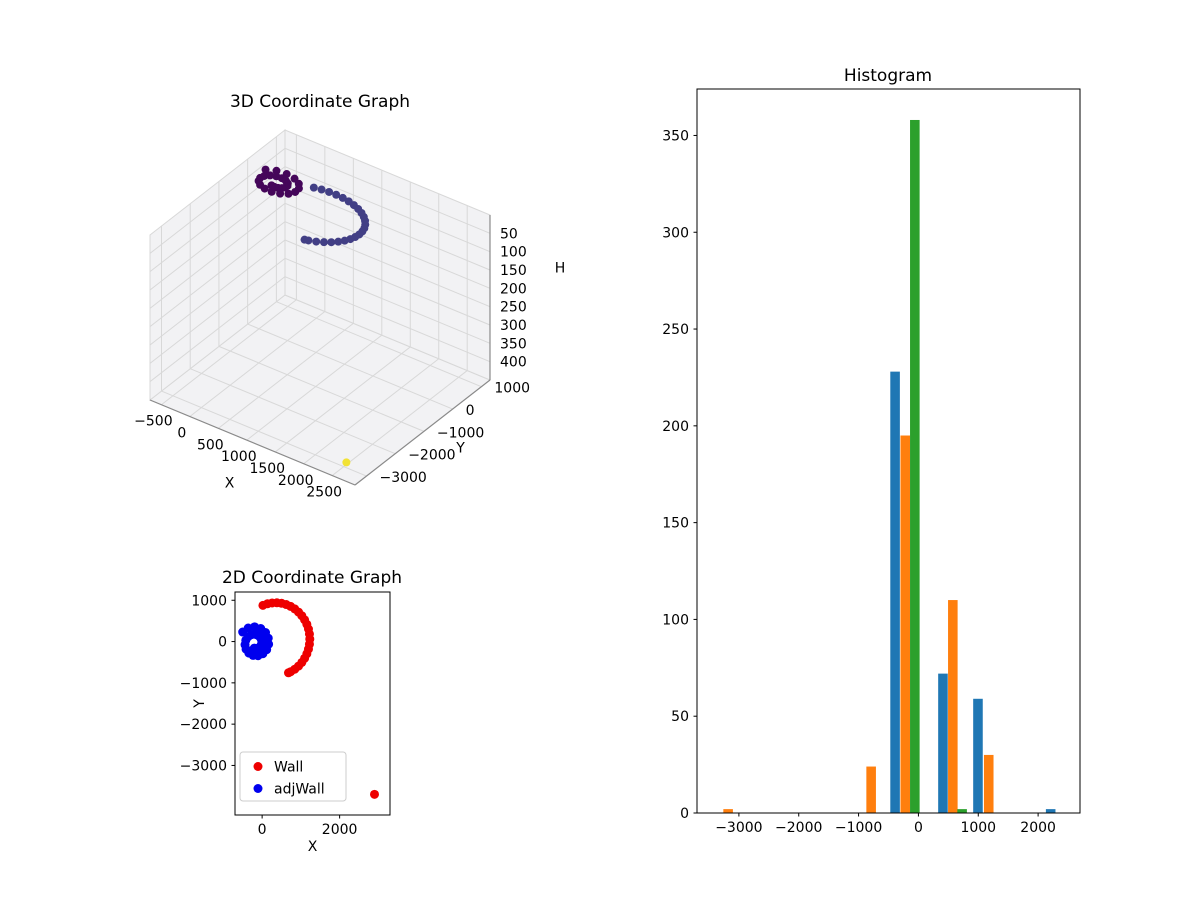 Image resolution: width=1200 pixels, height=900 pixels. Describe the element at coordinates (312, 578) in the screenshot. I see `plot2d-title: 2D Coordinate Graph` at that location.